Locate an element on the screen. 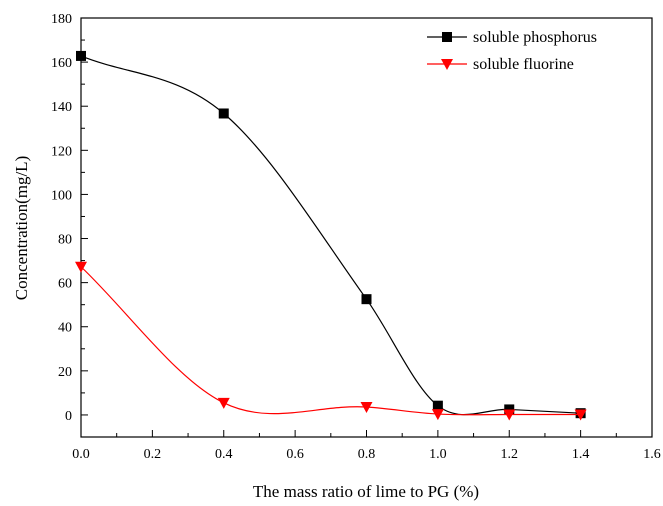 Image resolution: width=663 pixels, height=506 pixels. x-tick-label: 0.0 is located at coordinates (81, 454).